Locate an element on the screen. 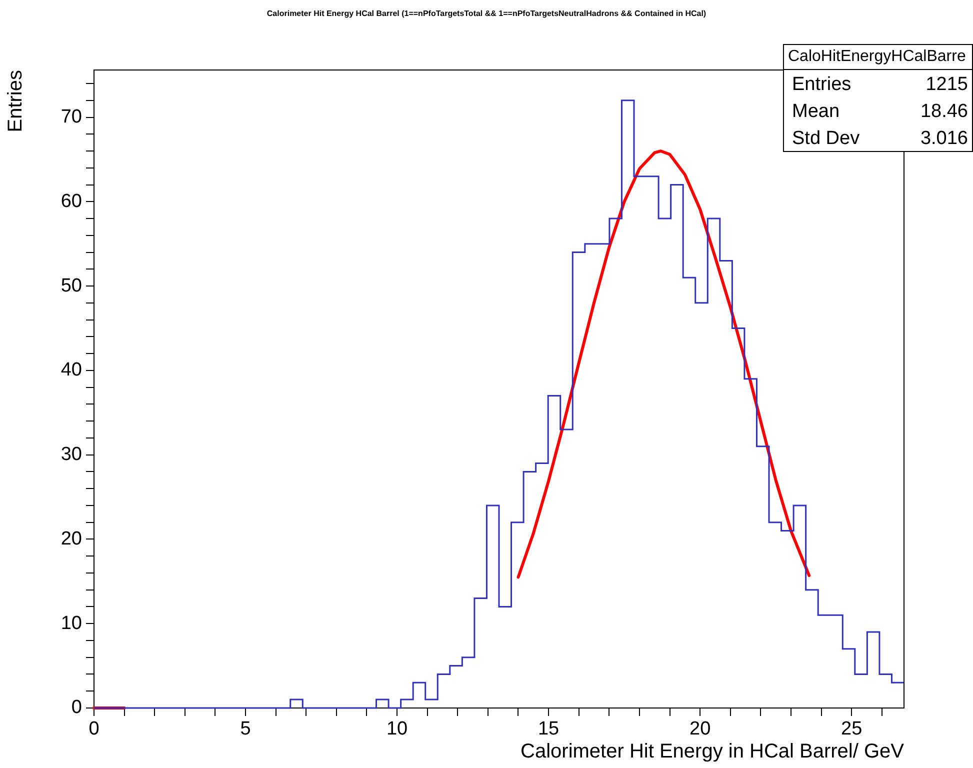  text: Mean 18.46 is located at coordinates (880, 111).